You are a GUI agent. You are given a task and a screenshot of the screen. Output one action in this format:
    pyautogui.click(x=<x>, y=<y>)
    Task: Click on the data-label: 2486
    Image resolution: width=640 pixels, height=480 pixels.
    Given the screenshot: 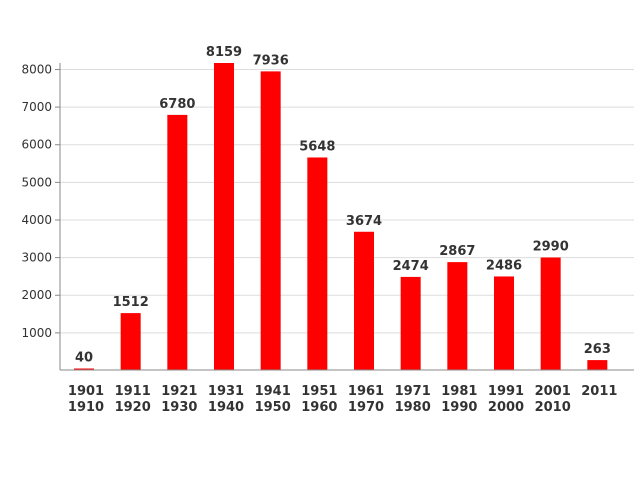 What is the action you would take?
    pyautogui.click(x=504, y=265)
    